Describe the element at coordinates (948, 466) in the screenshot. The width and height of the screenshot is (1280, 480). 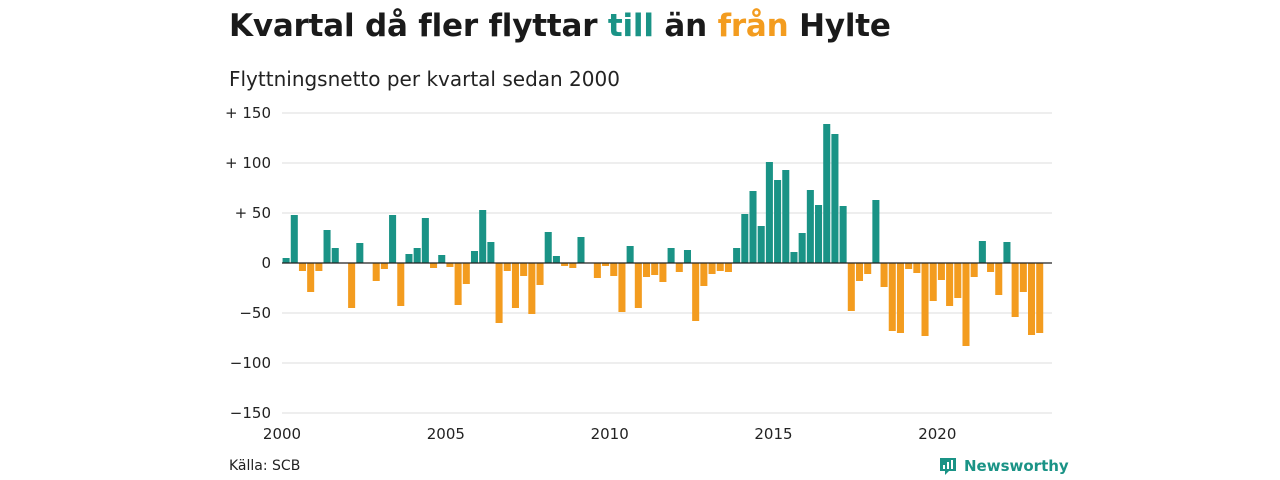
I see `newsworthy-logo-icon` at that location.